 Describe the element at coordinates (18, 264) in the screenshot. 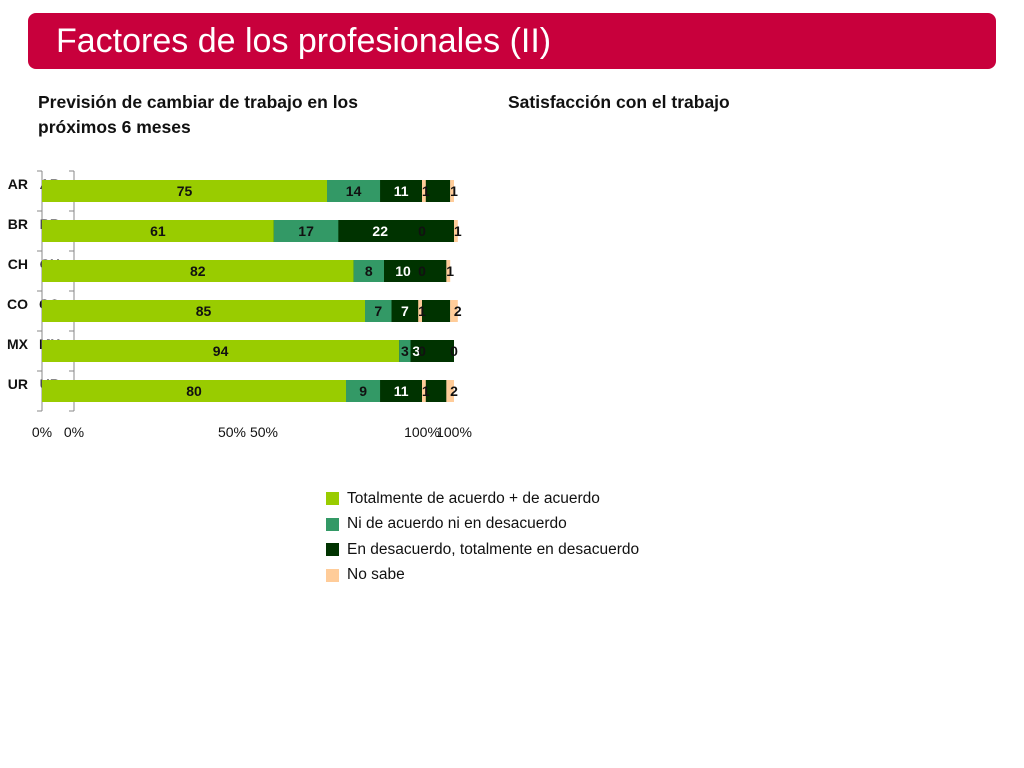

I see `category-label: CH` at that location.